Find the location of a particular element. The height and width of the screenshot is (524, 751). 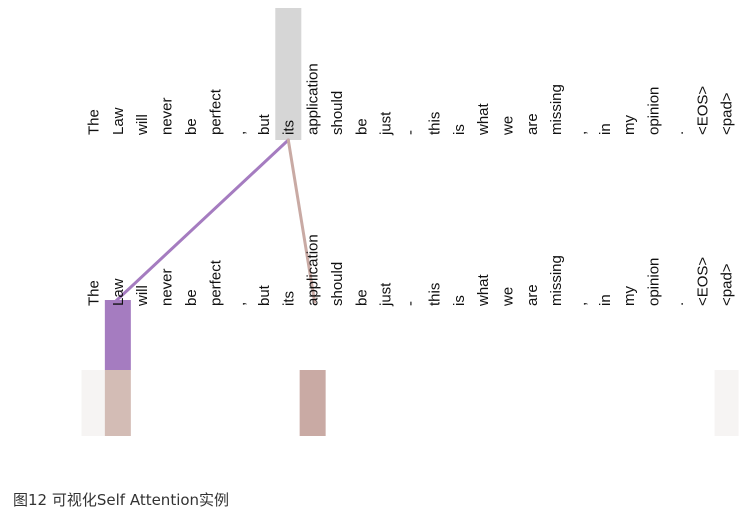

bottom-token-22: my is located at coordinates (629, 296).